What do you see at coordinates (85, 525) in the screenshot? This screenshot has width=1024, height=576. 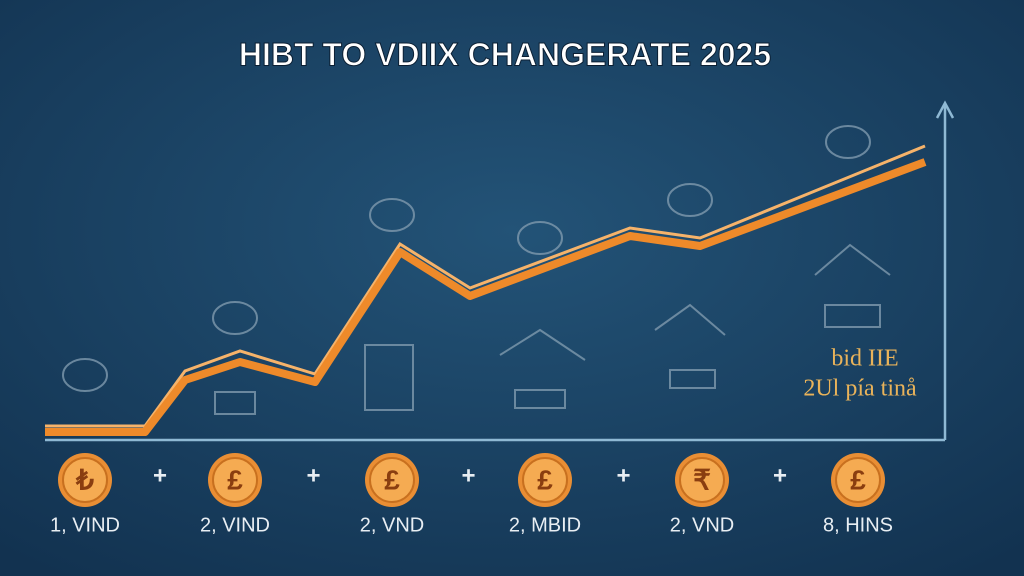 I see `coin-label: 1, VIND` at bounding box center [85, 525].